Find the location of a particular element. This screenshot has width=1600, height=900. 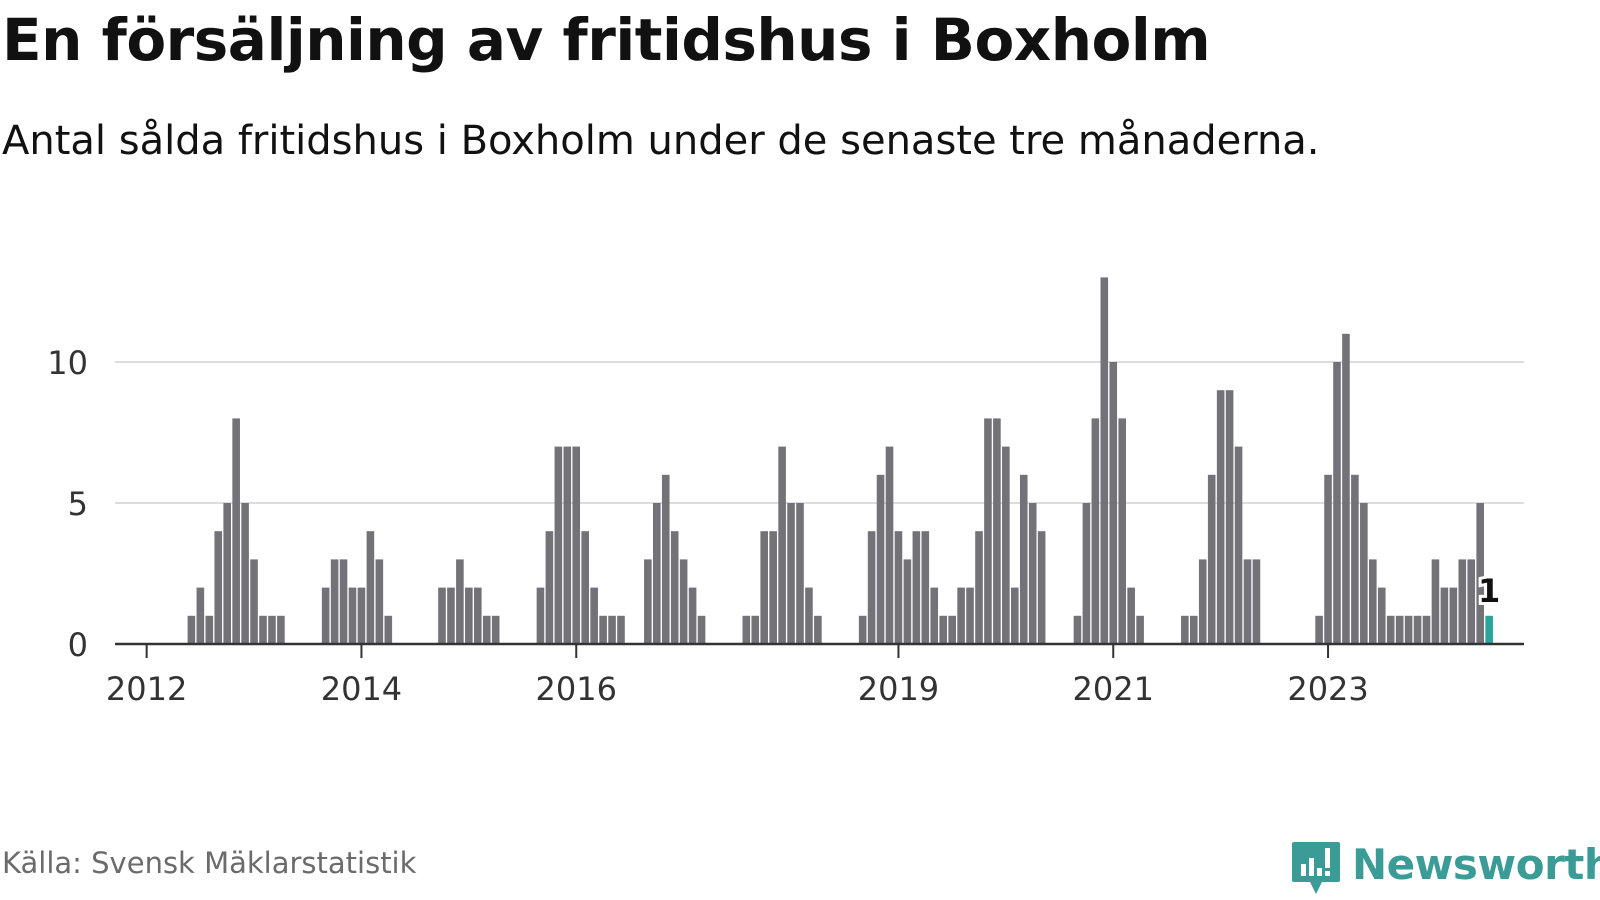

newsworthy-logo: Newsworthy is located at coordinates (1445, 868).